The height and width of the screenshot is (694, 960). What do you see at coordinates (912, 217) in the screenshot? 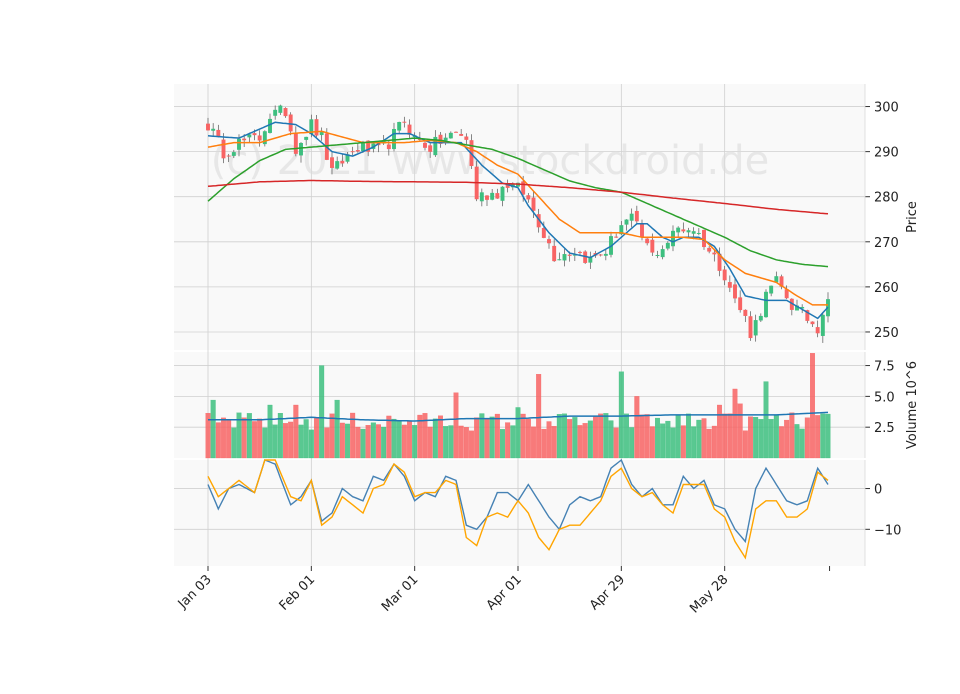
I see `price-axis-label: Price` at bounding box center [912, 217].